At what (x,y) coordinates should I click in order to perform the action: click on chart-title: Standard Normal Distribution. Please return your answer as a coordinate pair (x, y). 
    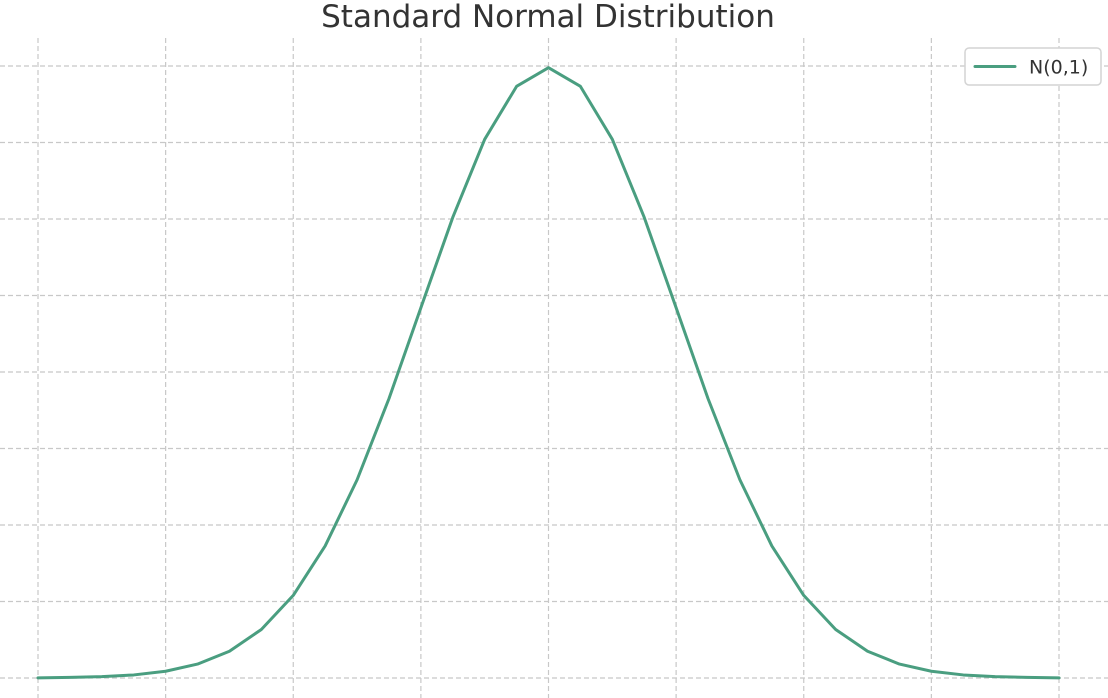
    Looking at the image, I should click on (548, 17).